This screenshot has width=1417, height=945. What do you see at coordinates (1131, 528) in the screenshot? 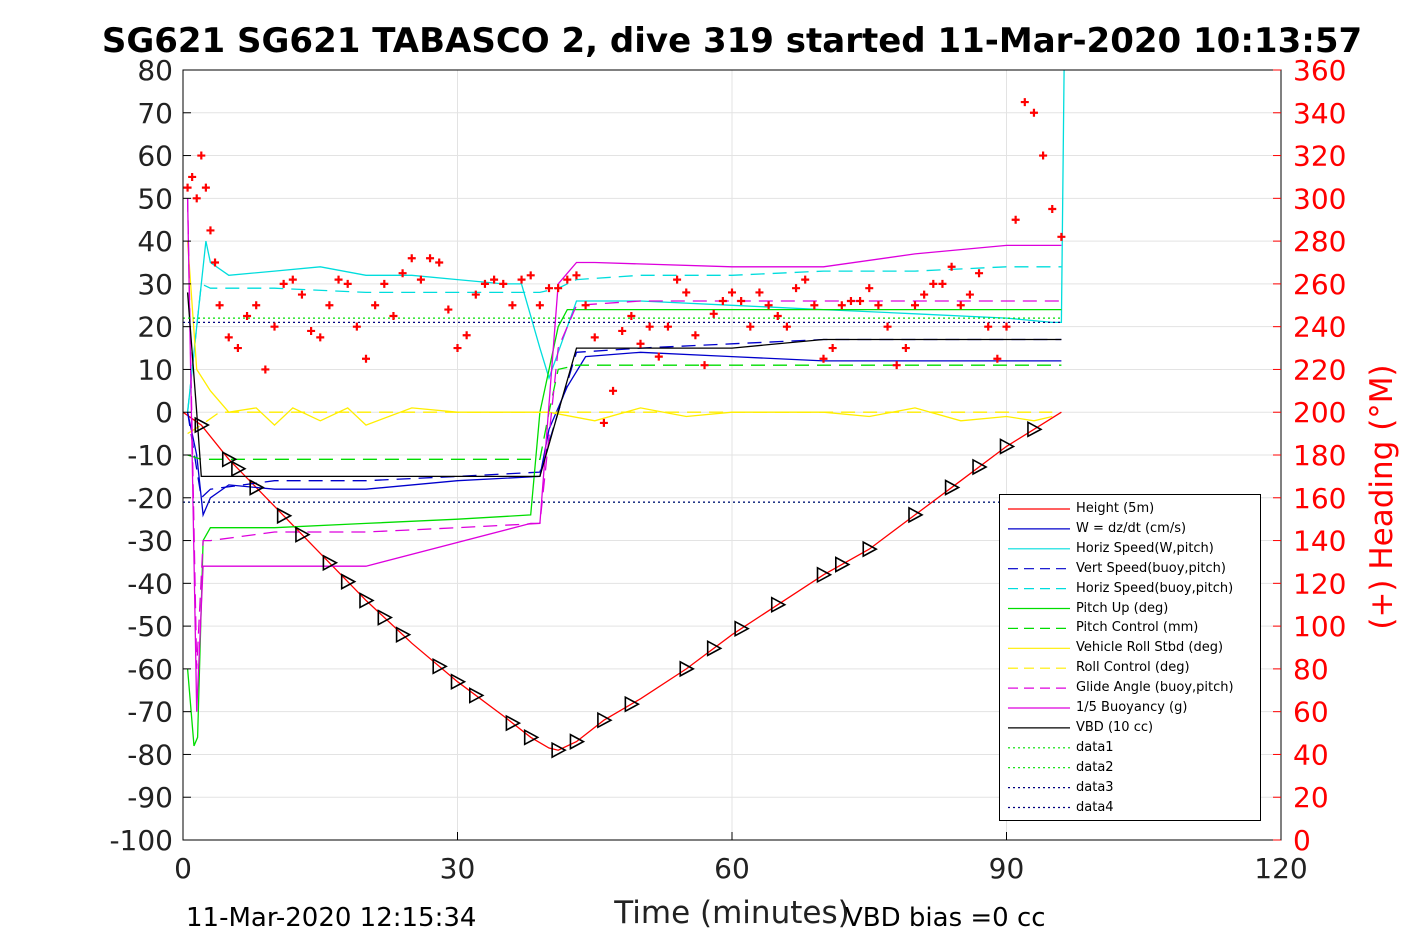
I see `legend-item-label: W = dz/dt (cm/s)` at bounding box center [1131, 528].